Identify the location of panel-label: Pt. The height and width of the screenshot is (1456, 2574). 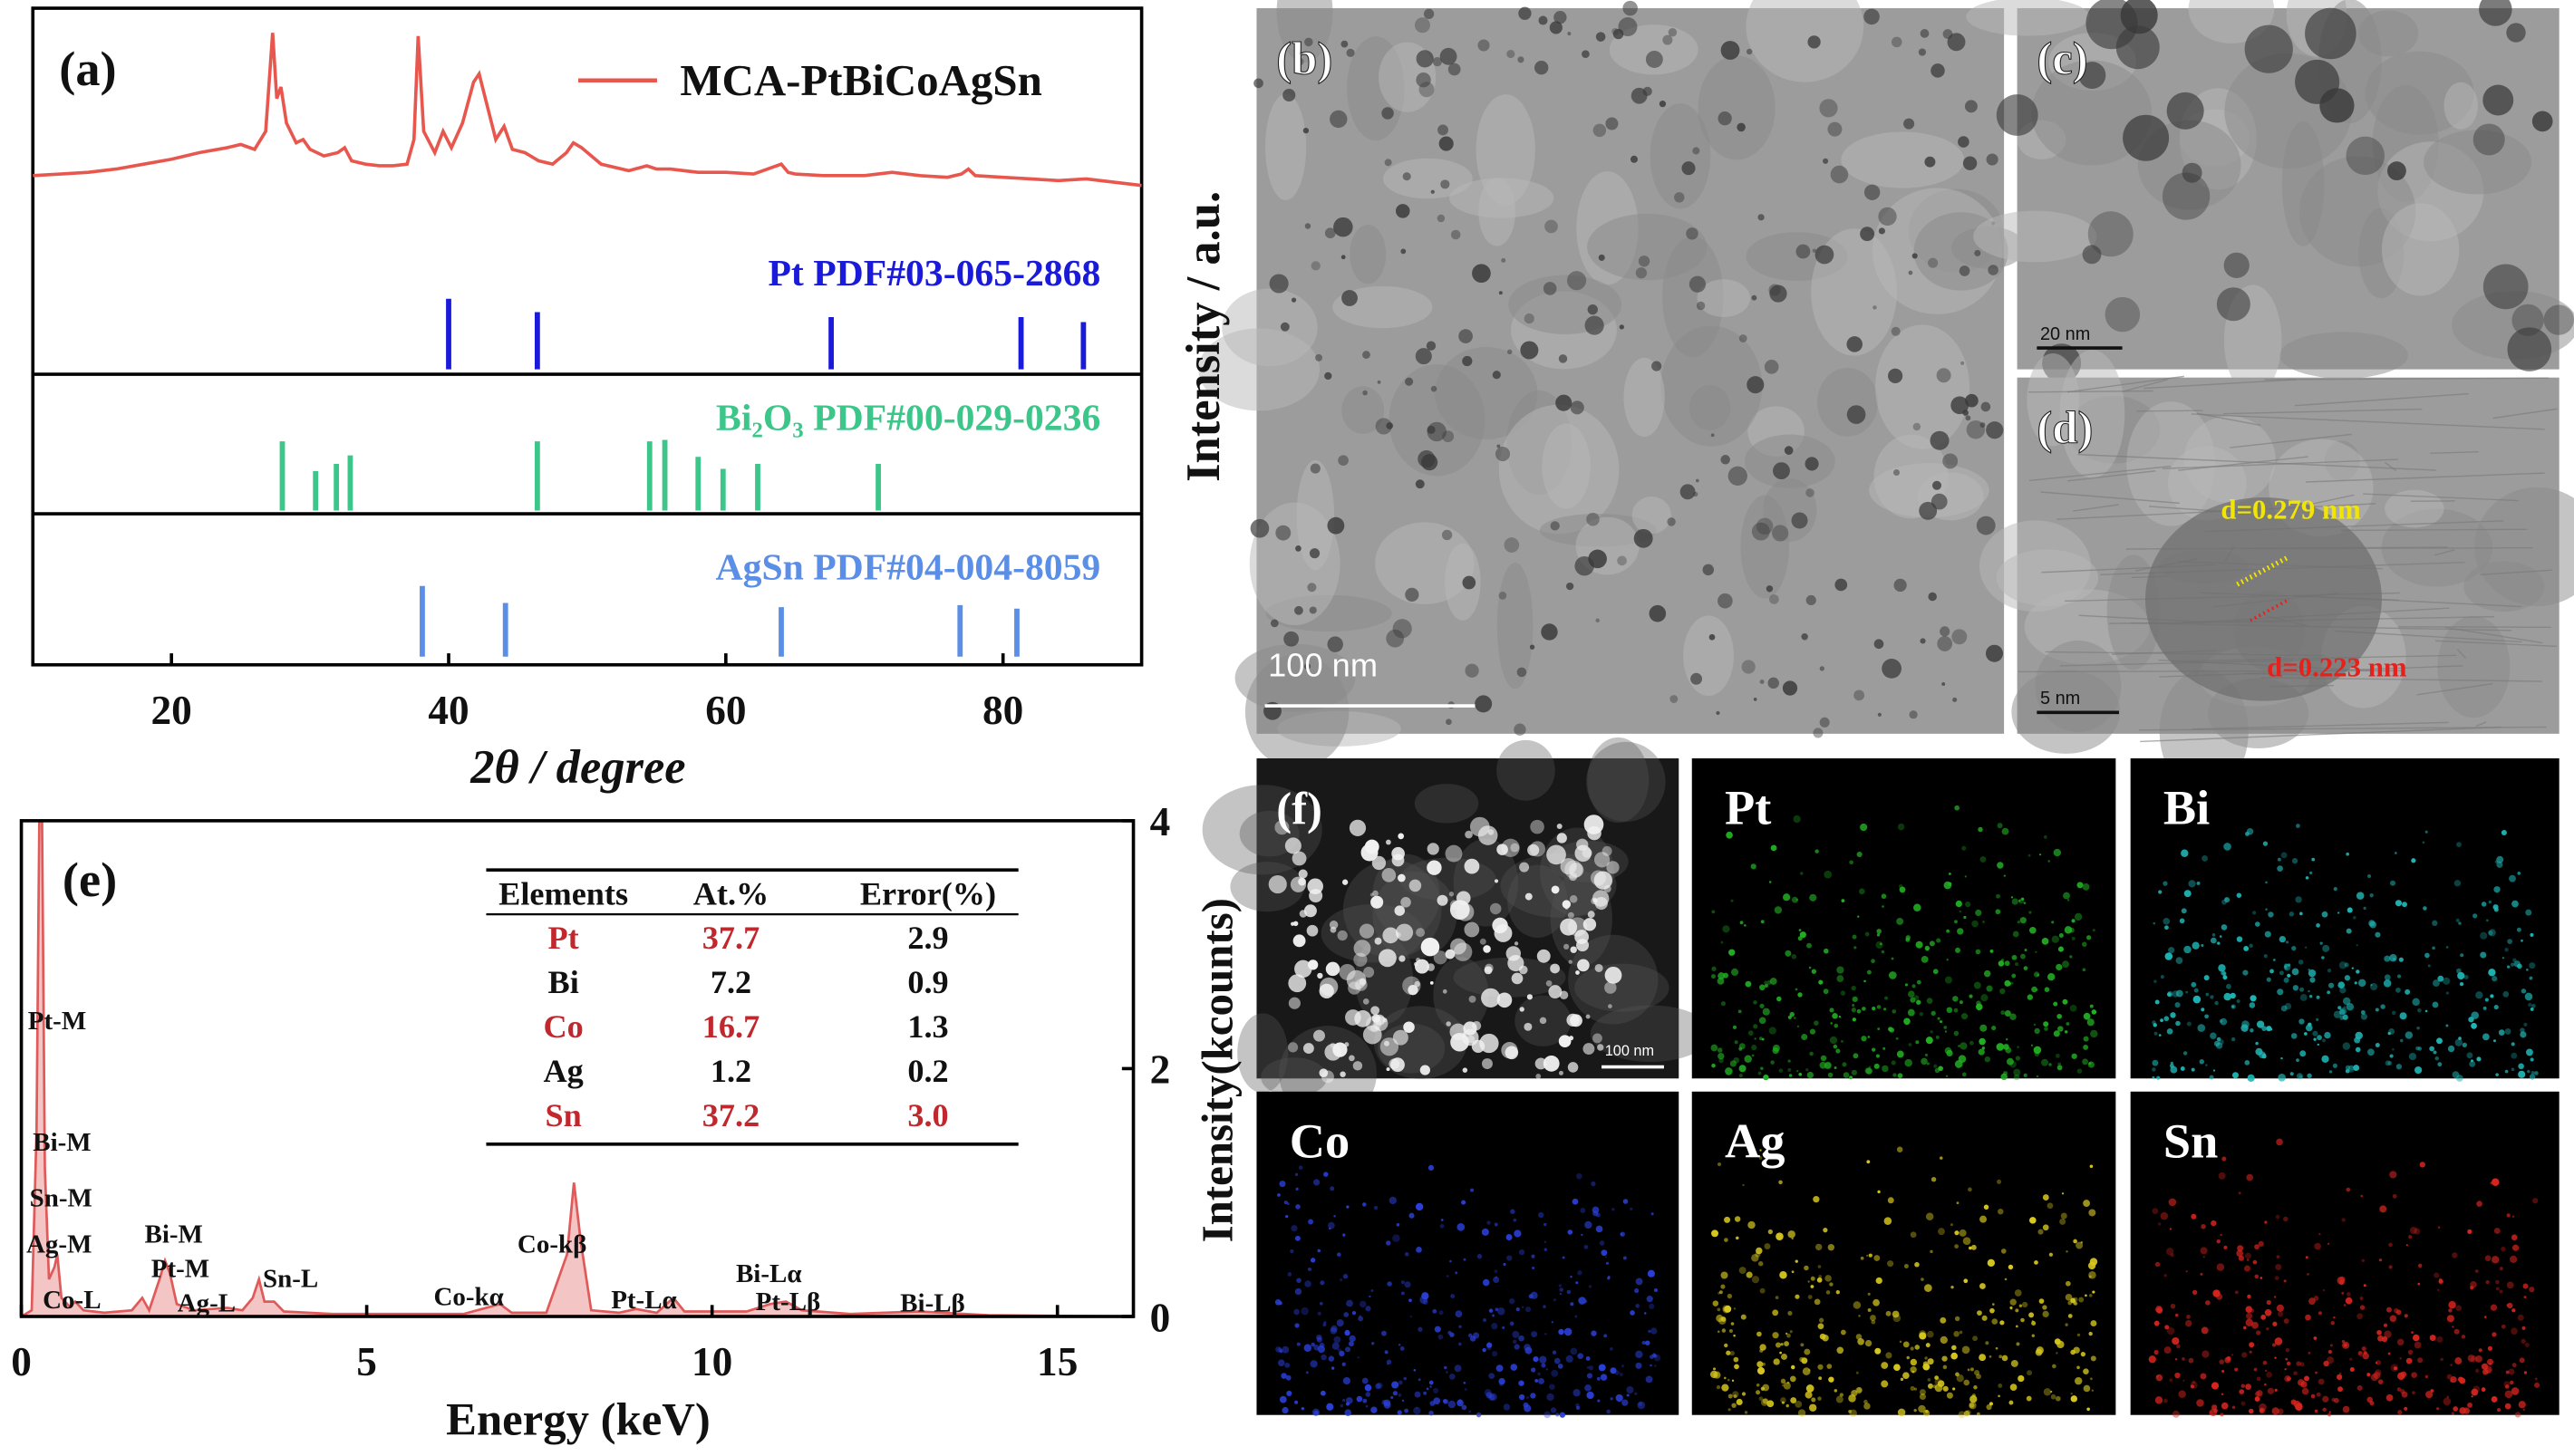
(1748, 807).